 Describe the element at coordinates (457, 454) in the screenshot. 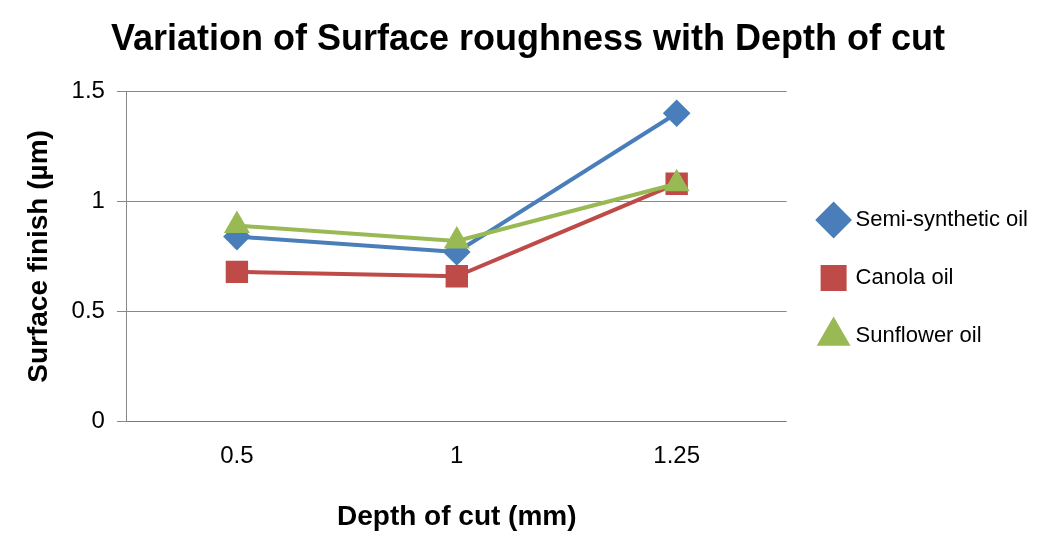

I see `x-tick-label: 1` at that location.